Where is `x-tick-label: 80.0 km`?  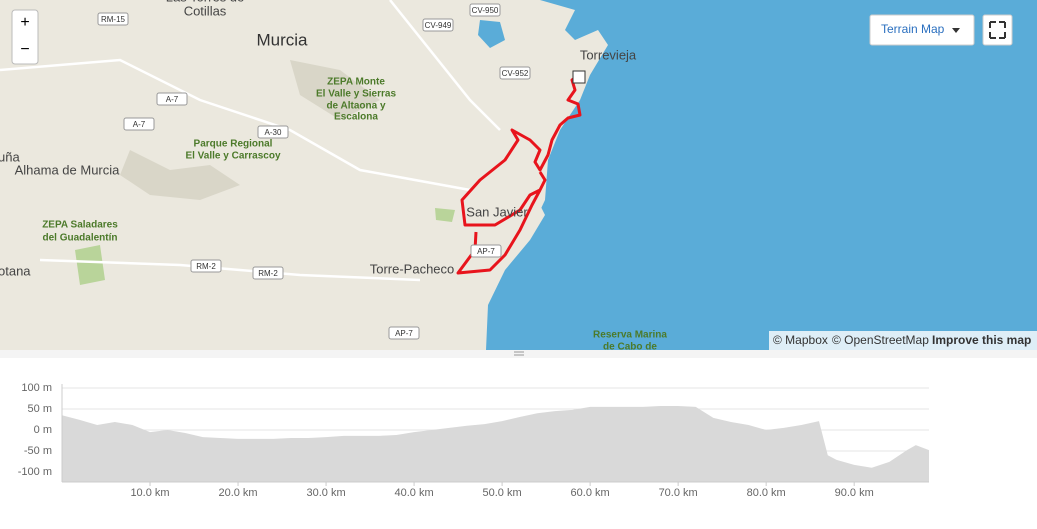 x-tick-label: 80.0 km is located at coordinates (766, 493).